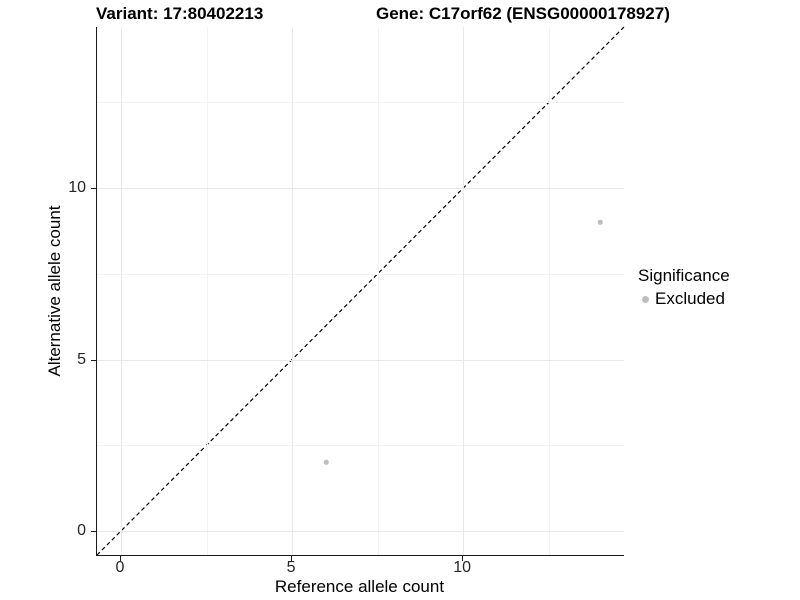 Image resolution: width=800 pixels, height=600 pixels. Describe the element at coordinates (523, 13) in the screenshot. I see `gene-title: Gene: C17orf62 (ENSG00000178927)` at that location.